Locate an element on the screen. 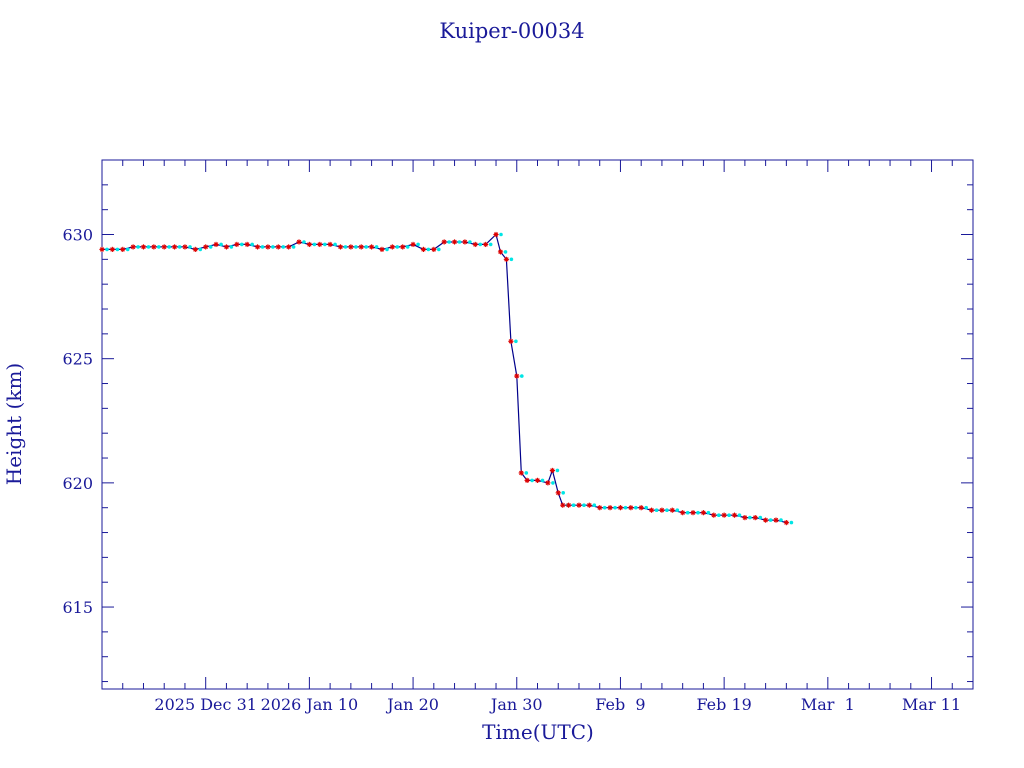 The width and height of the screenshot is (1024, 768). x-axis-label: Time(UTC) is located at coordinates (538, 732).